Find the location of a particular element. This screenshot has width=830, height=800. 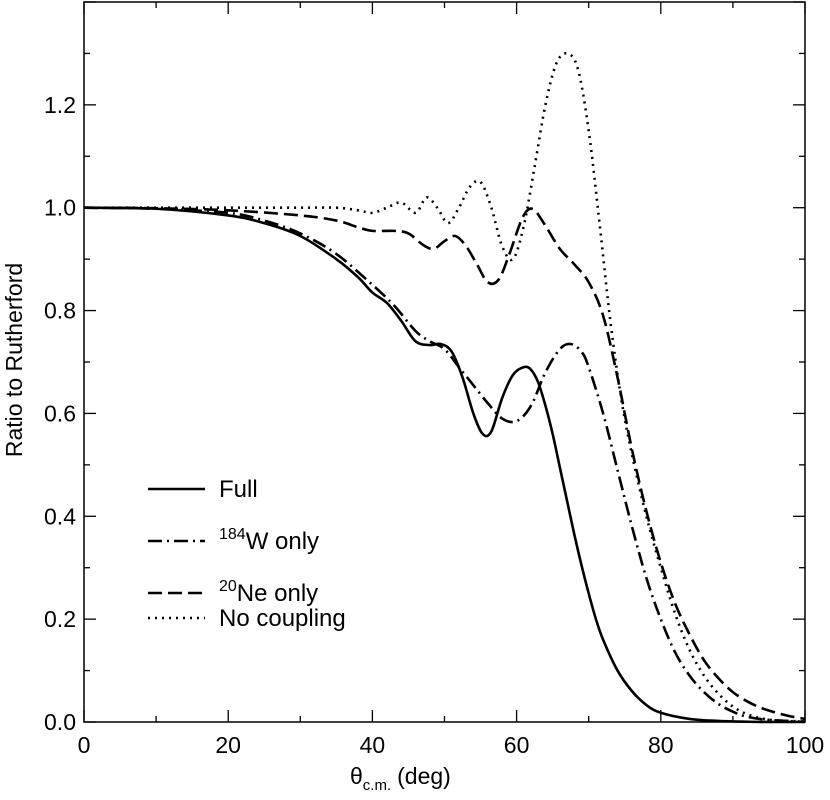

legend-label: 20Ne only is located at coordinates (268, 592).